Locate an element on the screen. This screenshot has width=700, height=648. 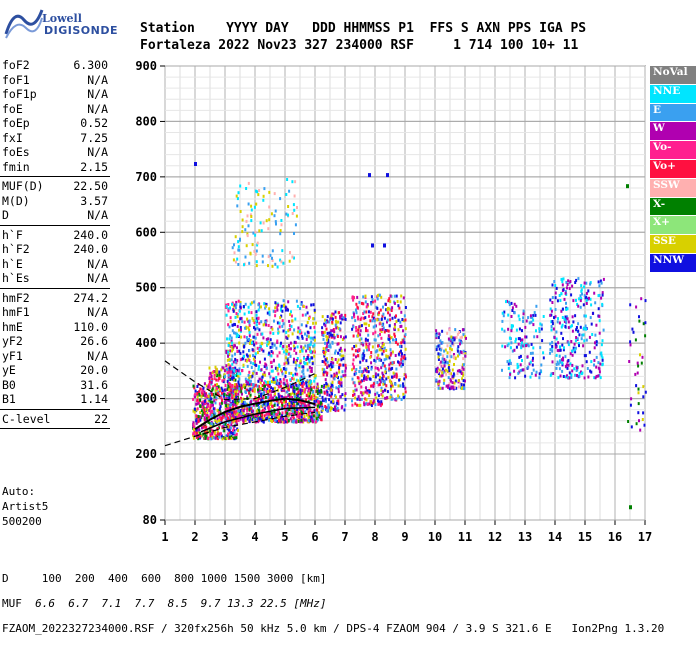
y-tick-label: 600 is located at coordinates (146, 232).